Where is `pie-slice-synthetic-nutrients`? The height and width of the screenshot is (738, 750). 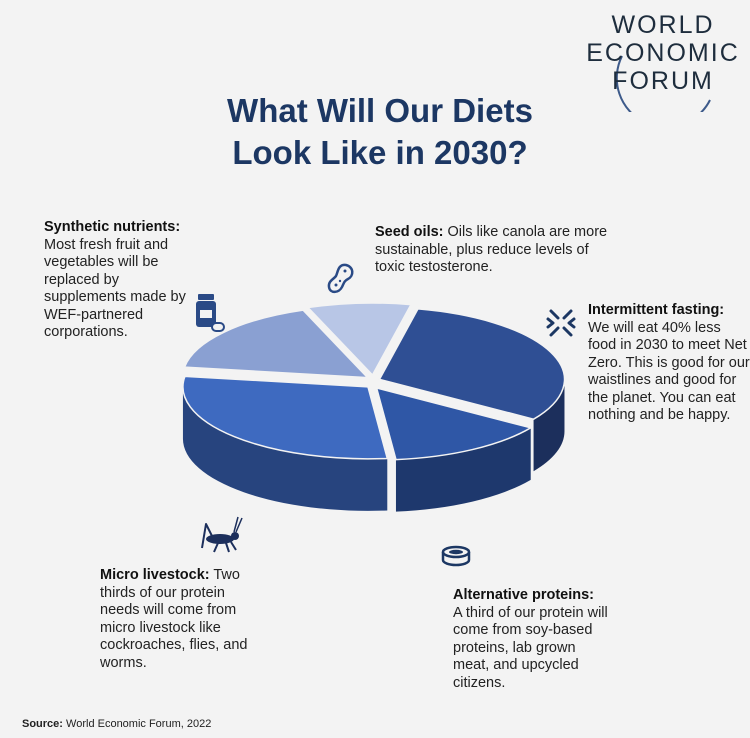
pie-slice-synthetic-nutrients is located at coordinates (276, 344).